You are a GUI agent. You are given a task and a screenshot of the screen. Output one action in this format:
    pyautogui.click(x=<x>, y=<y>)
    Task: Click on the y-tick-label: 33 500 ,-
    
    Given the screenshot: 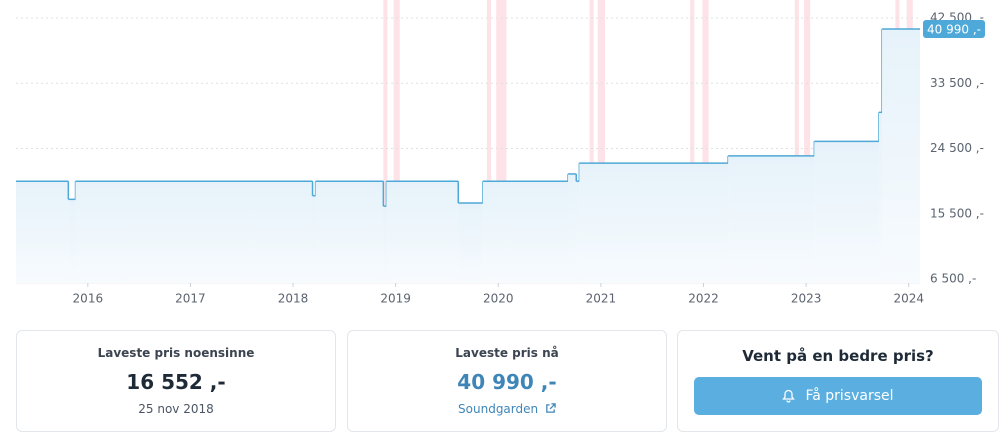 What is the action you would take?
    pyautogui.click(x=957, y=83)
    